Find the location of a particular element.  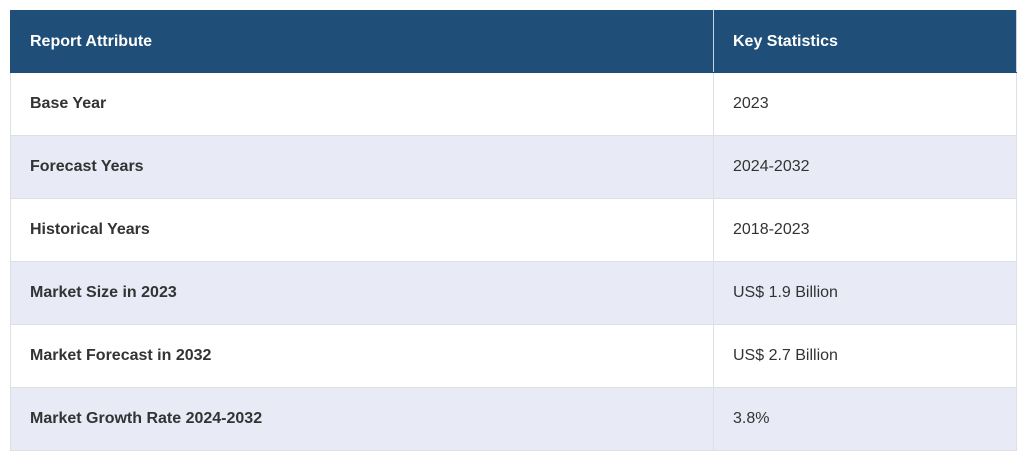

attribute-cell: Market Growth Rate 2024-2032 is located at coordinates (362, 419).